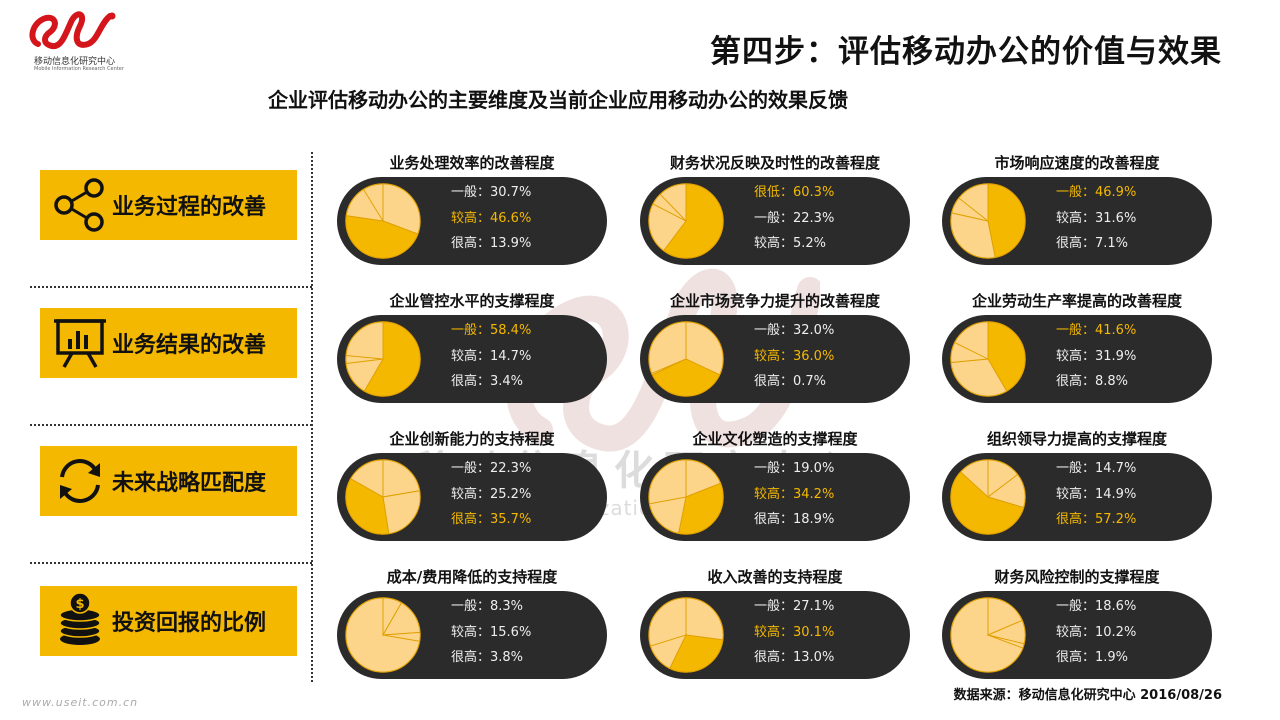  What do you see at coordinates (790, 243) in the screenshot?
I see `data-label: 较高：5.2%` at bounding box center [790, 243].